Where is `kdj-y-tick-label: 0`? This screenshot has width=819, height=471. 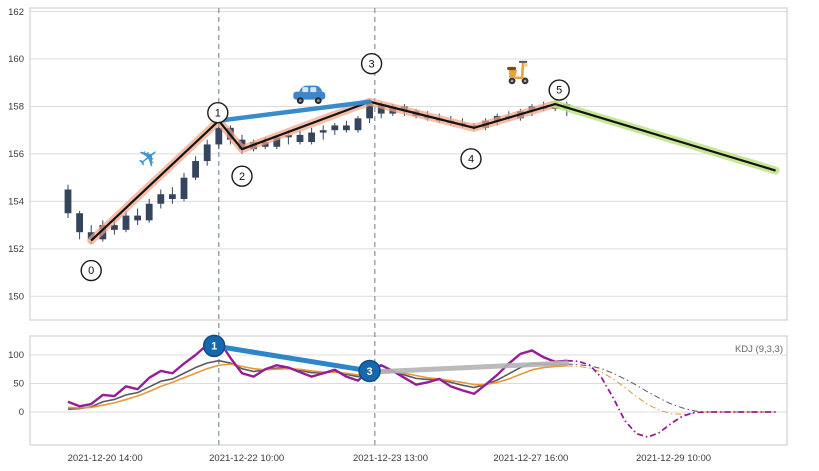 kdj-y-tick-label: 0 is located at coordinates (21, 412).